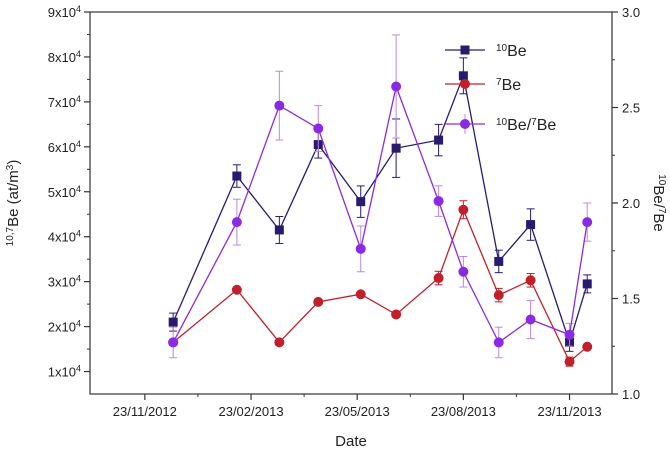 The image size is (670, 462). Describe the element at coordinates (357, 411) in the screenshot. I see `x-tick-label: 23/05/2013` at that location.